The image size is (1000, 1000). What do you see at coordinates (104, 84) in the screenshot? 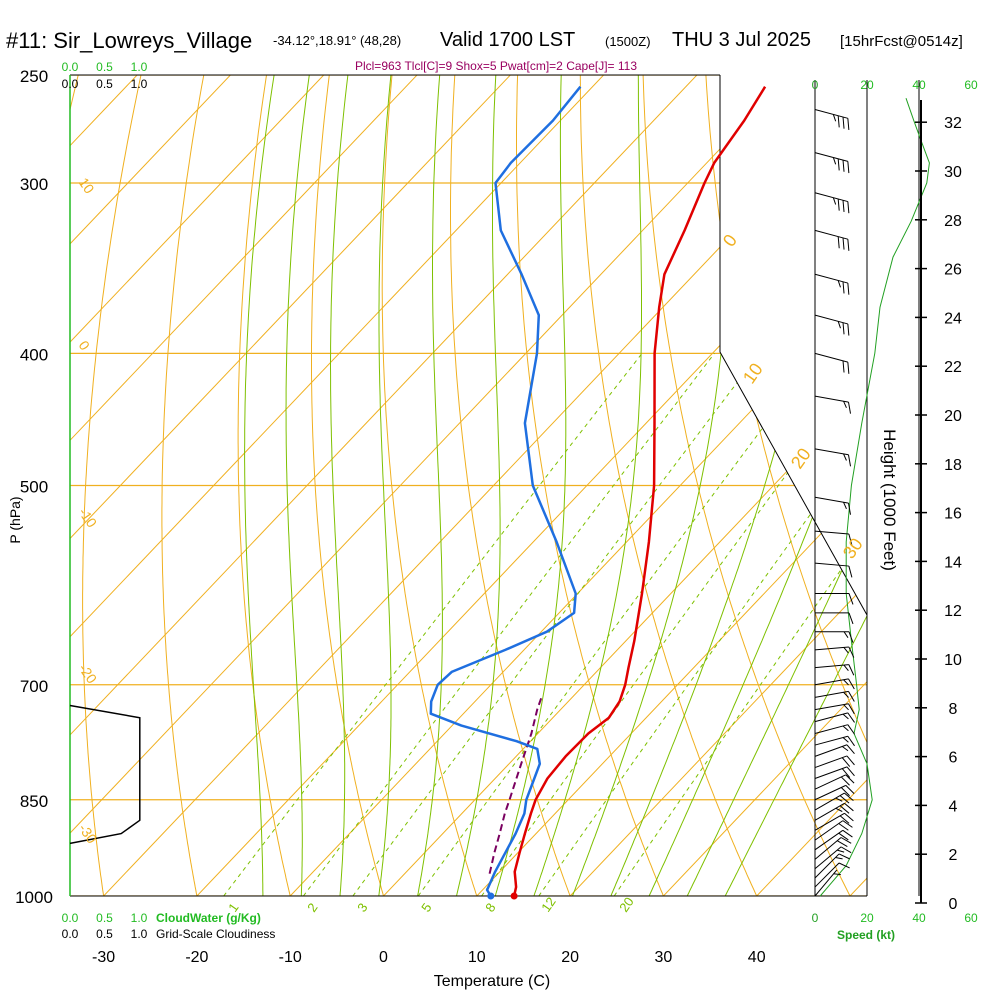
I see `cloudiness-tick-top: 0.5` at bounding box center [104, 84].